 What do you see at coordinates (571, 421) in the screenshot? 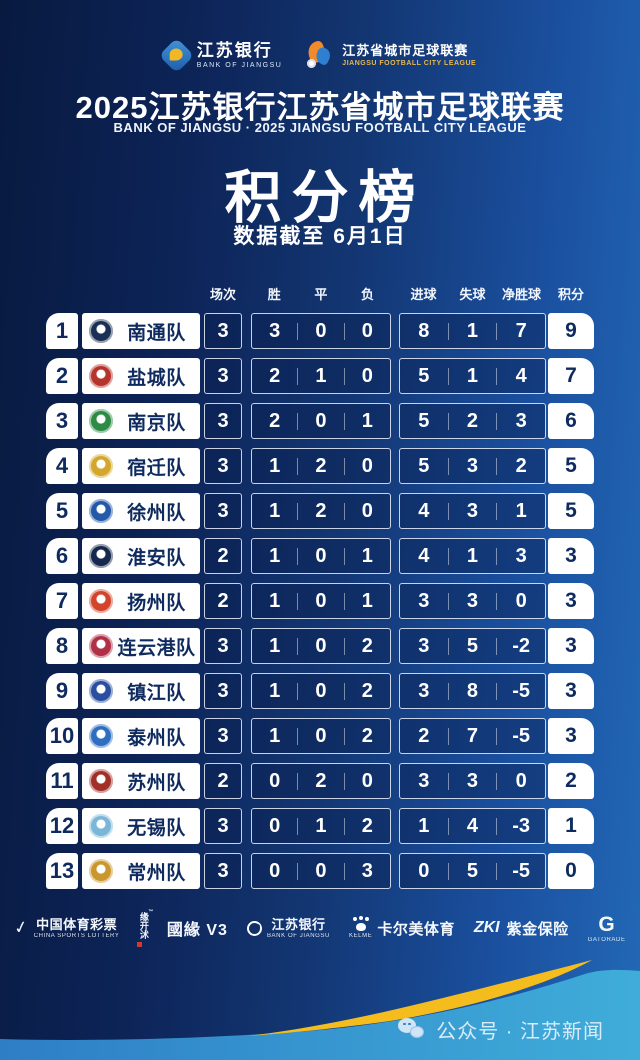
I see `points-cell: 6` at bounding box center [571, 421].